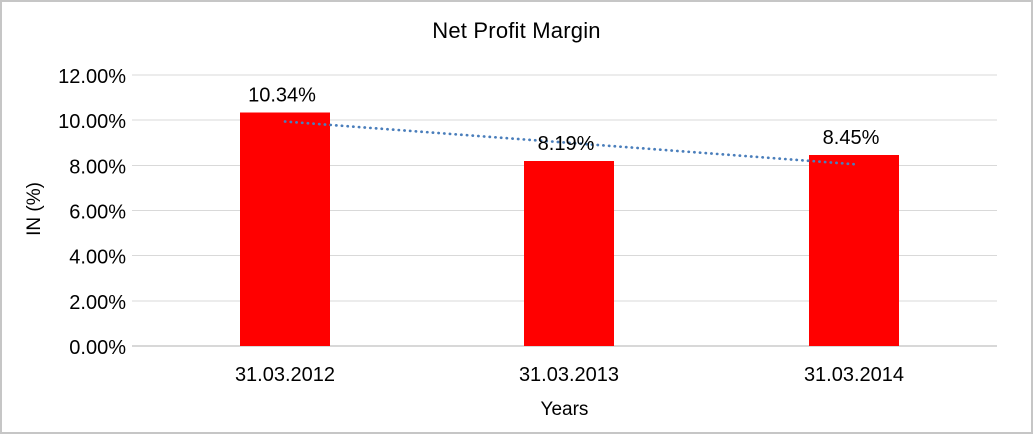 This screenshot has width=1033, height=434. What do you see at coordinates (97, 167) in the screenshot?
I see `y-tick-label: 8.00%` at bounding box center [97, 167].